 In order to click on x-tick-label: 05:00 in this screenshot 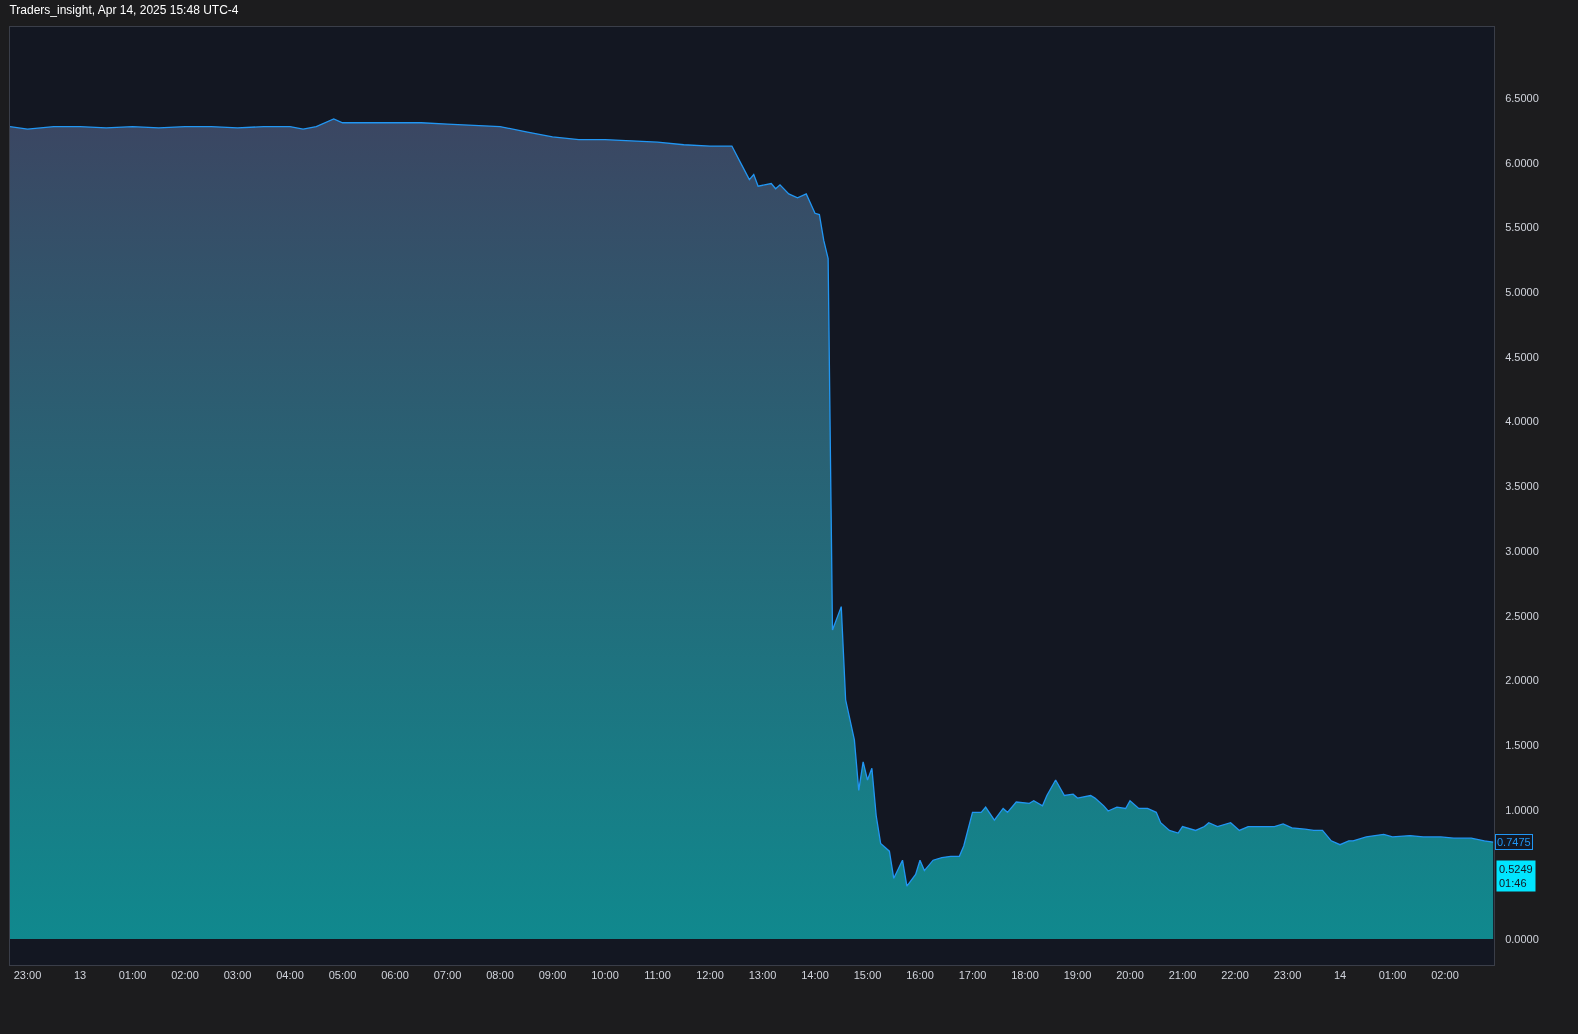, I will do `click(342, 975)`.